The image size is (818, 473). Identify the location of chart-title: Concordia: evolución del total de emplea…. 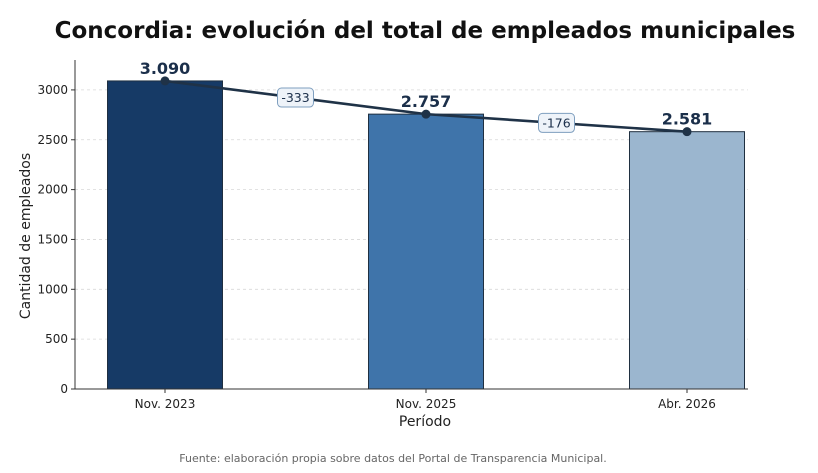
(425, 31).